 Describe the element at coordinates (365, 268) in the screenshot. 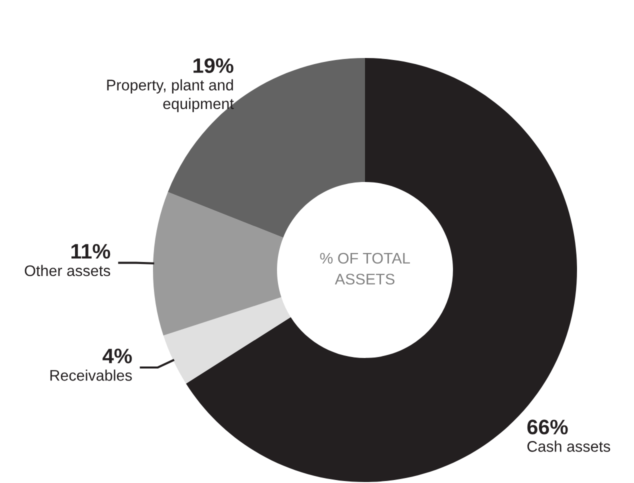

I see `text: % OF TOTAL ASSETS` at that location.